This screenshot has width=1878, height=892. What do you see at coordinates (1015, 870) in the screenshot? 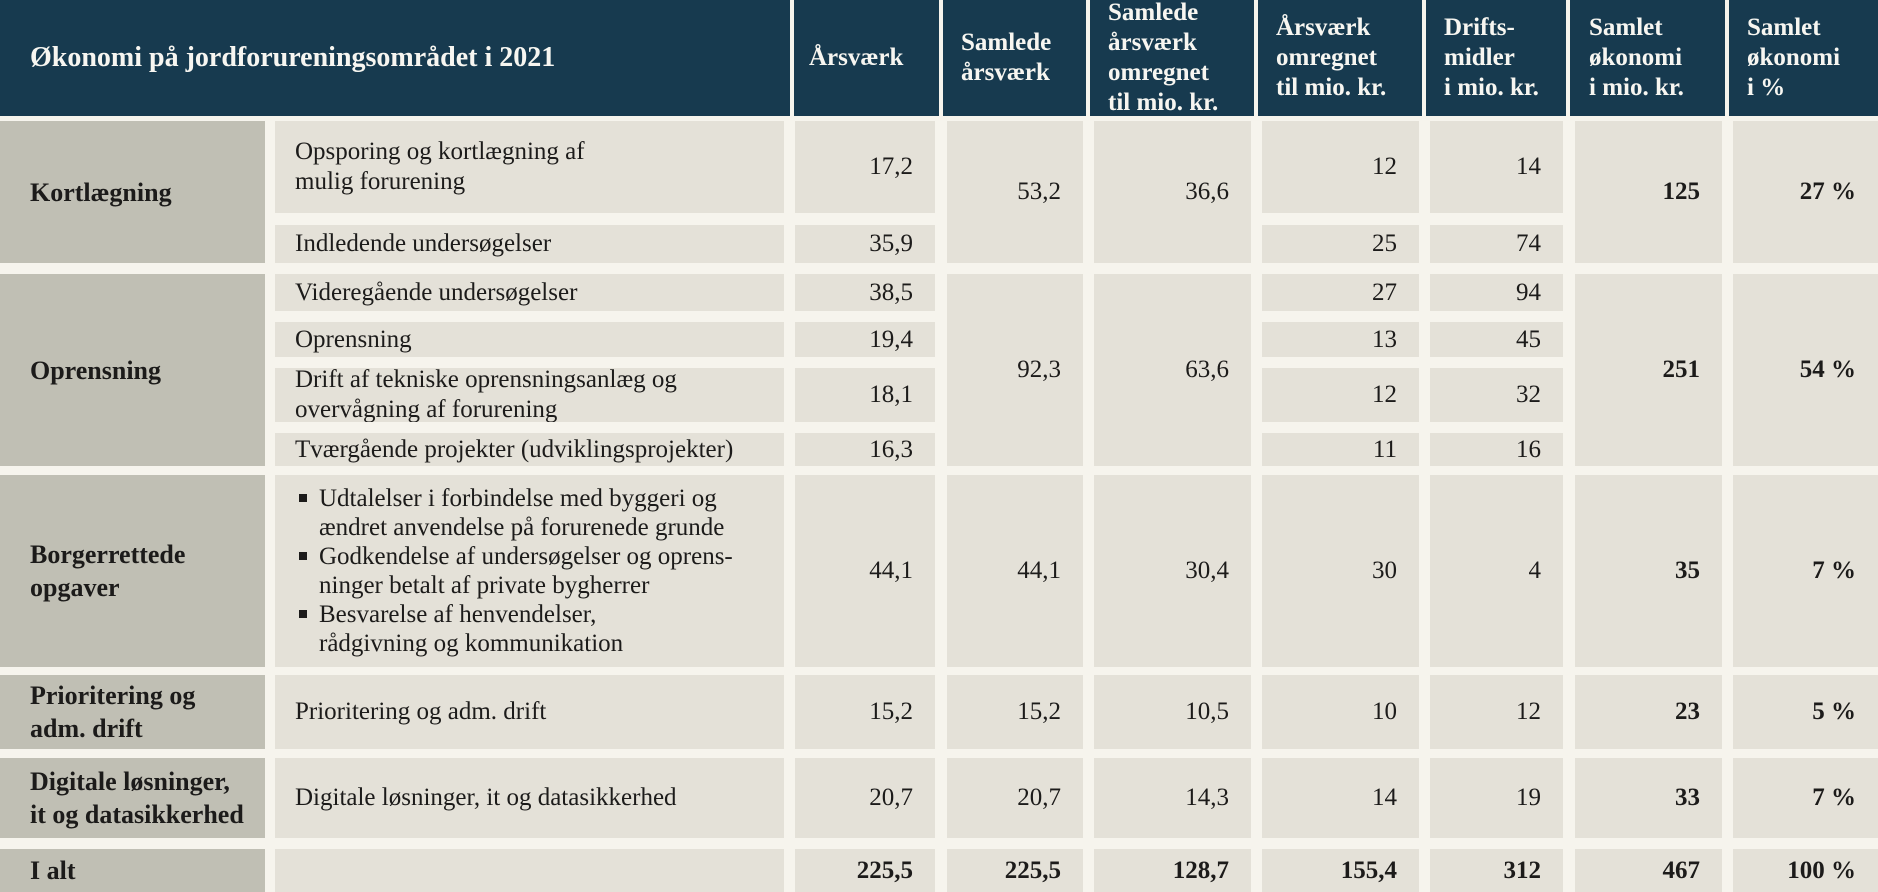
I see `total-cell-samlede-arsvaerk: 225,5` at bounding box center [1015, 870].